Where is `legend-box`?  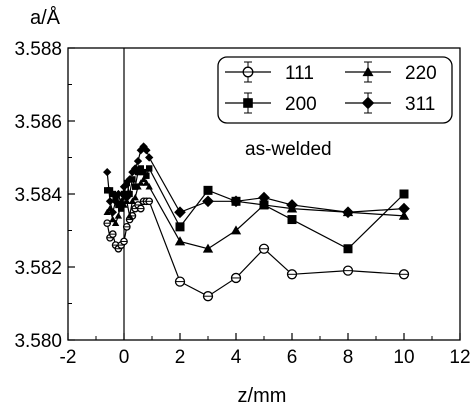
legend-box is located at coordinates (335, 90).